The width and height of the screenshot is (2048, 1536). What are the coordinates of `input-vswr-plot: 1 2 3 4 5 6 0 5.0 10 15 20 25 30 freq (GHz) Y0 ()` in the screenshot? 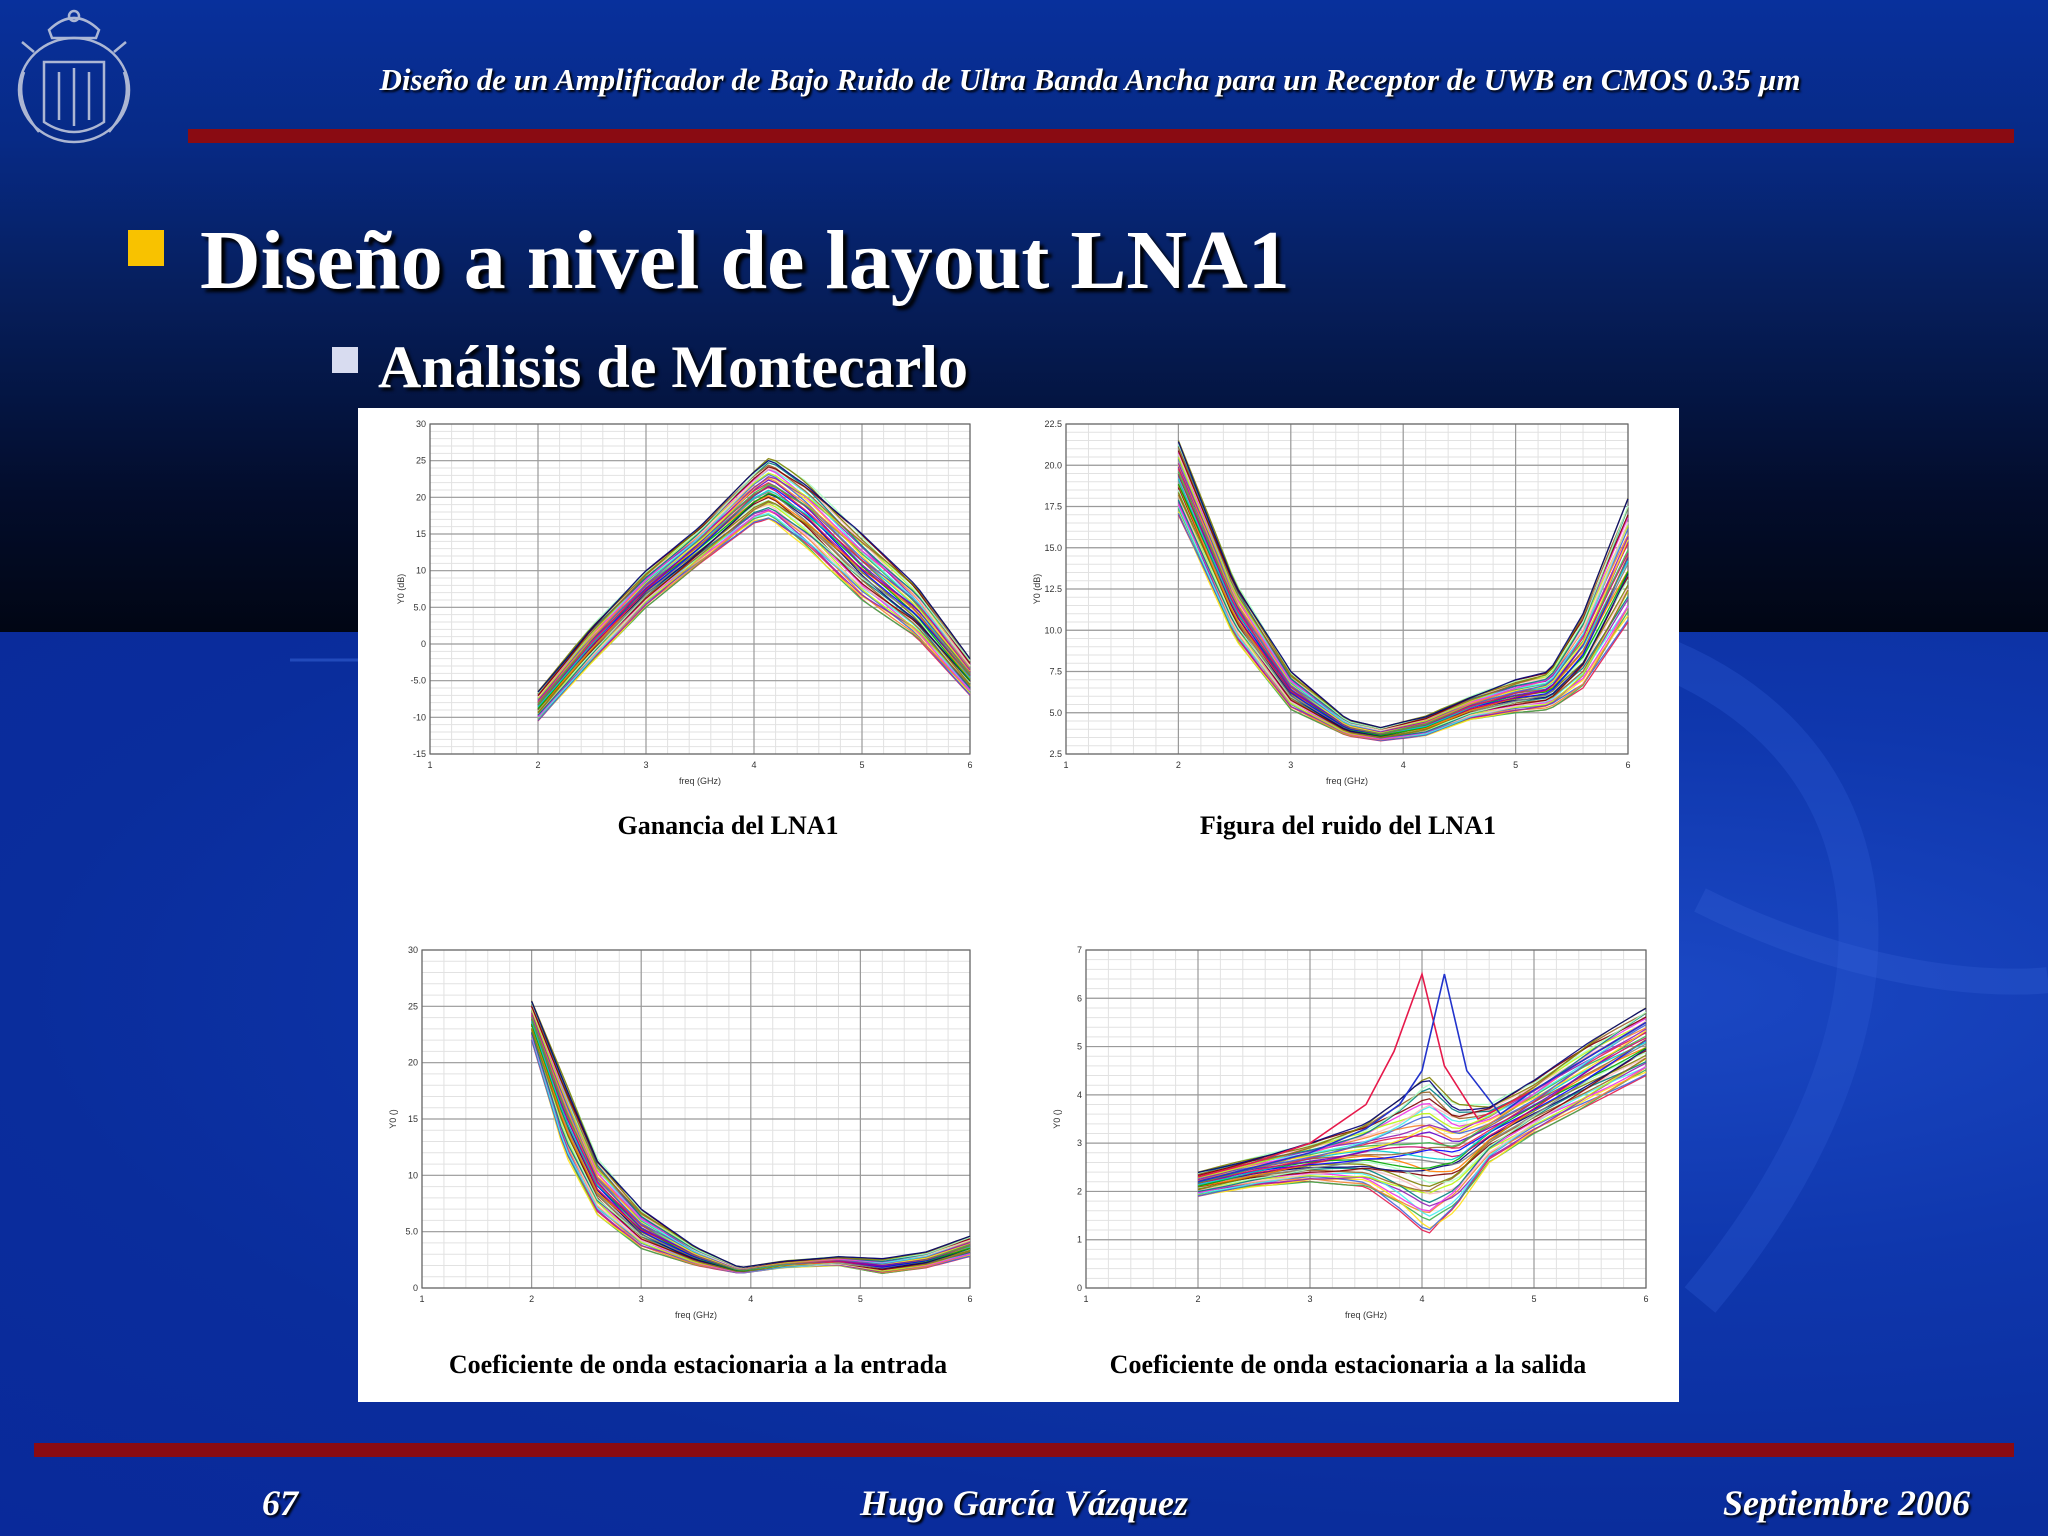 It's located at (680, 1132).